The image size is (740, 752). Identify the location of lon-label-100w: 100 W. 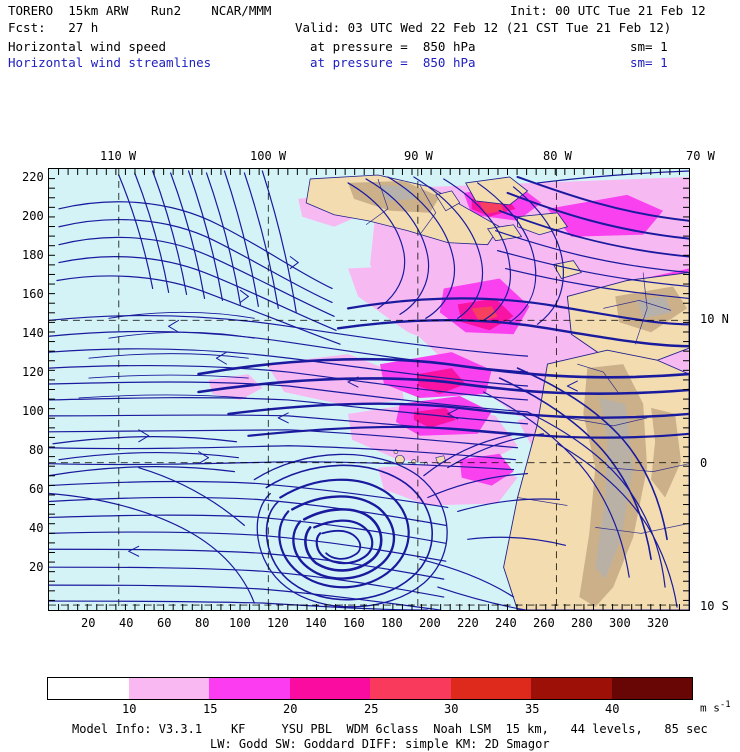
(268, 156).